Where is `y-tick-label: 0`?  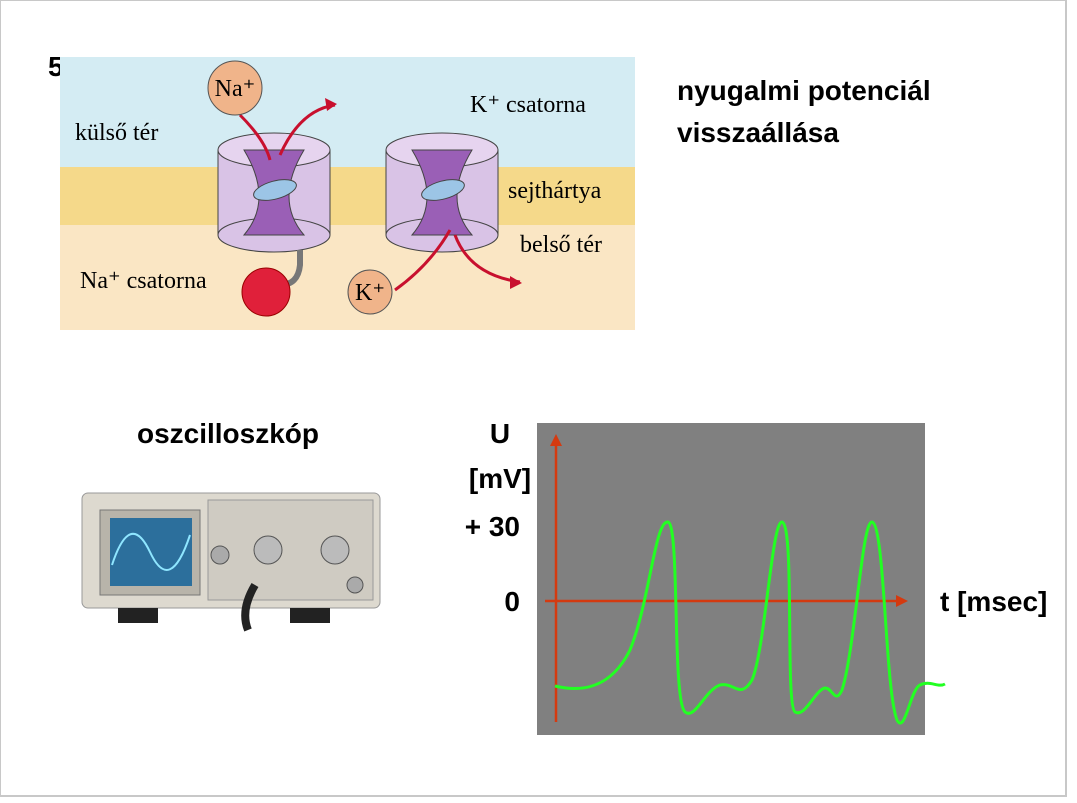 y-tick-label: 0 is located at coordinates (512, 601).